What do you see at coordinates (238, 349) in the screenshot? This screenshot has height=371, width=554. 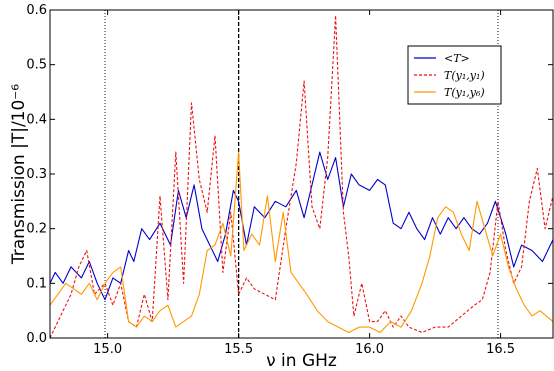 I see `x-tick-label: 15.5` at bounding box center [238, 349].